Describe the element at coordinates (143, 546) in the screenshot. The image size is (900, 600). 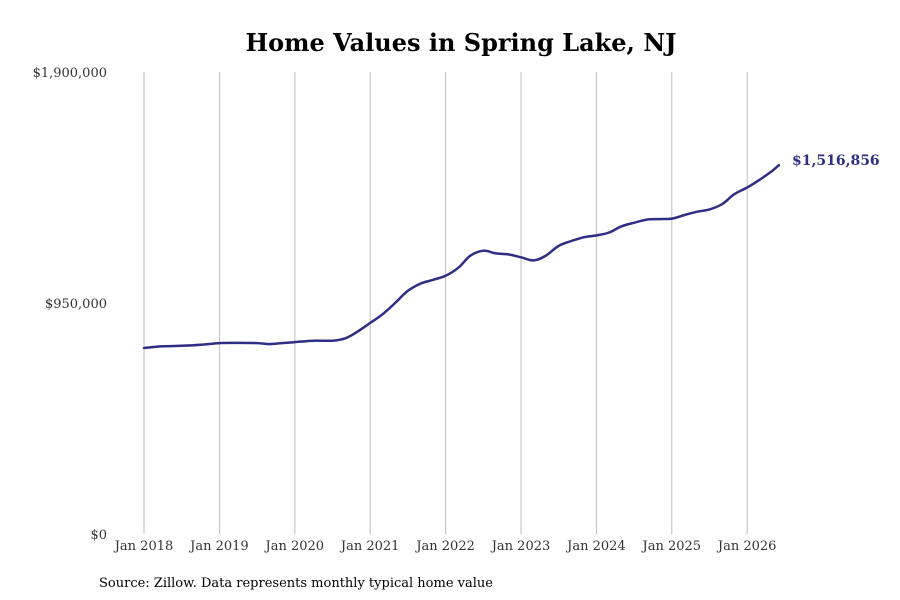
I see `x-tick-label: Jan 2018` at that location.